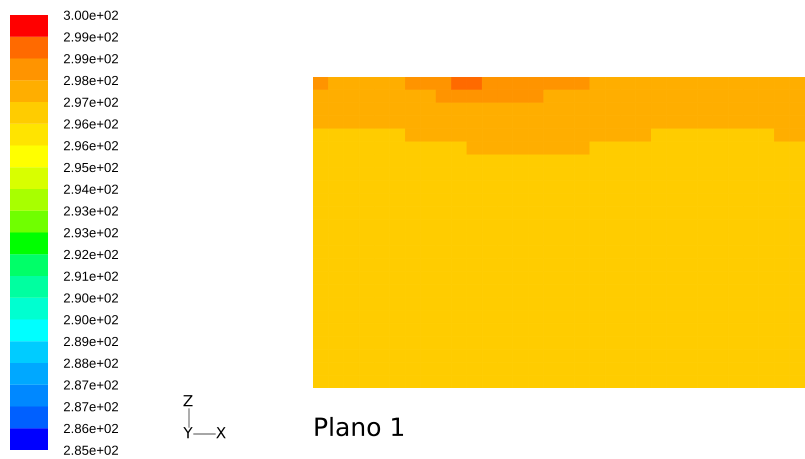 This screenshot has width=805, height=459. I want to click on color-bar-label: 2.94e+02, so click(91, 189).